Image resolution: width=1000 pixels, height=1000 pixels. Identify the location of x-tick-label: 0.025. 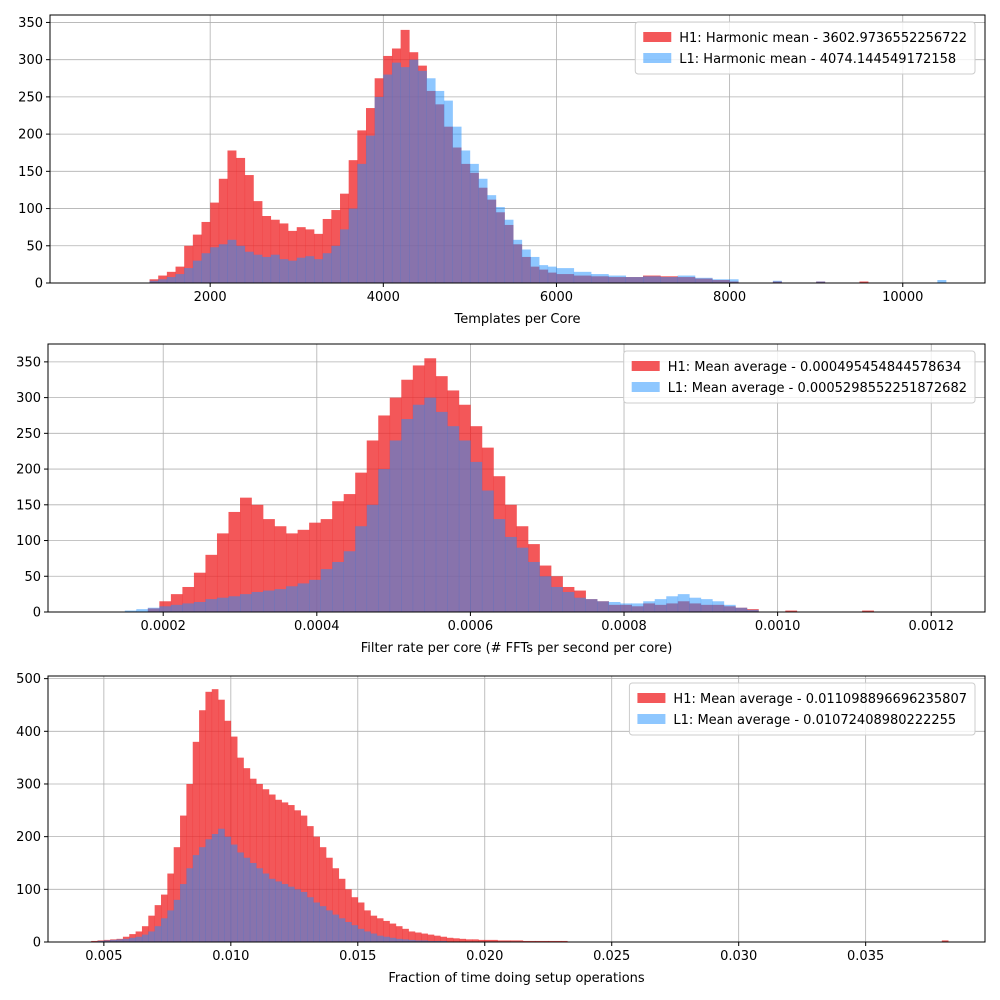
(611, 956).